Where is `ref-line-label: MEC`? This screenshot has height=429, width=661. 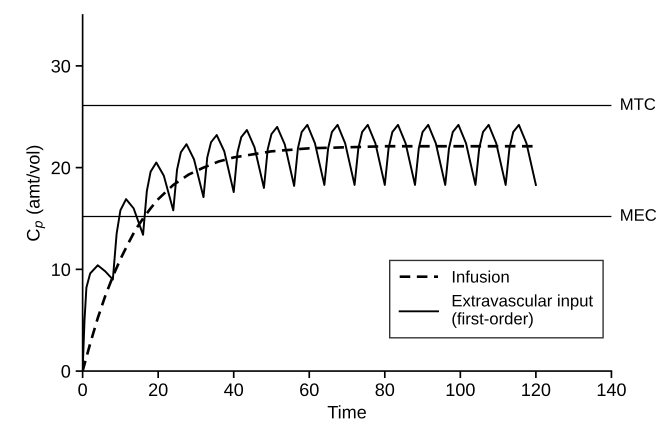
ref-line-label: MEC is located at coordinates (638, 215).